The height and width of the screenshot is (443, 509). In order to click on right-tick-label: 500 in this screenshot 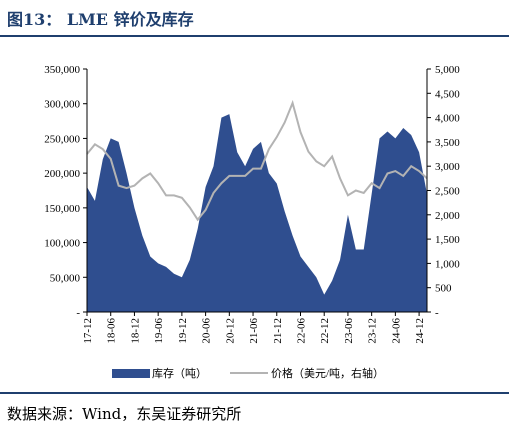, I will do `click(443, 289)`.